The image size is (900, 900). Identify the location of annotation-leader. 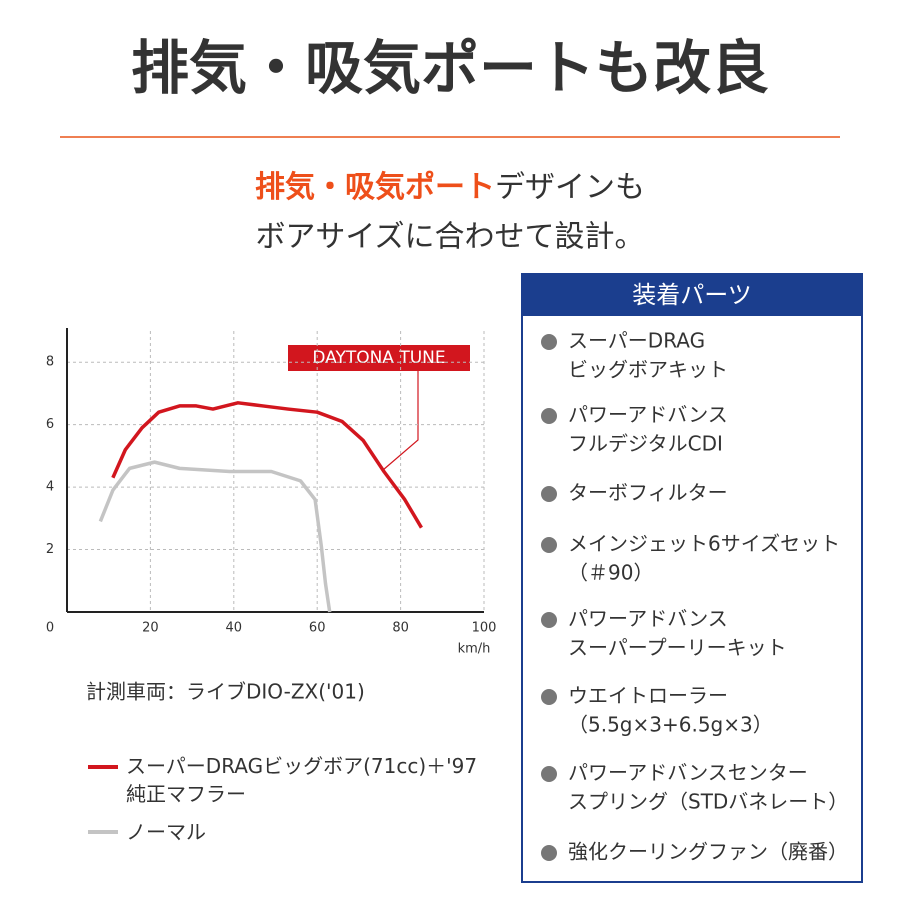
(400, 421).